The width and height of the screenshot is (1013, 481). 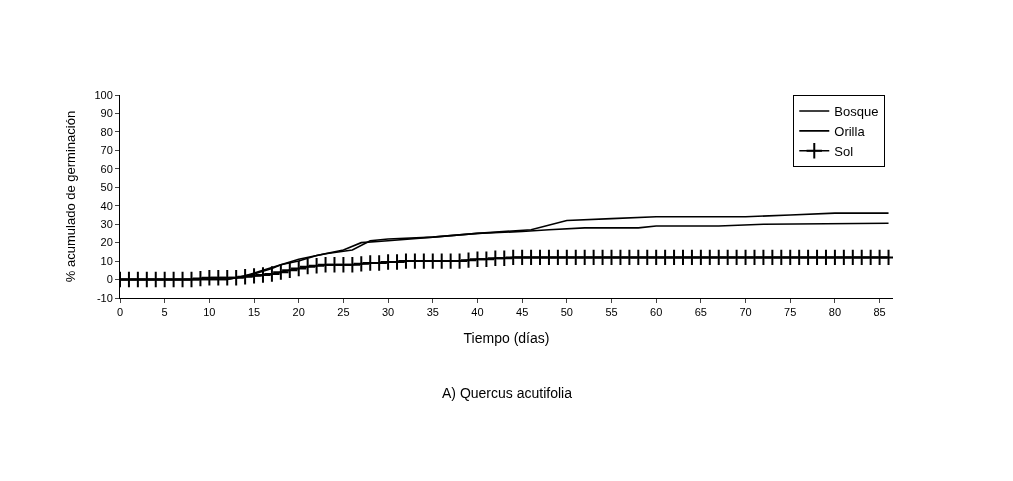 What do you see at coordinates (850, 131) in the screenshot?
I see `legend-label: Orilla` at bounding box center [850, 131].